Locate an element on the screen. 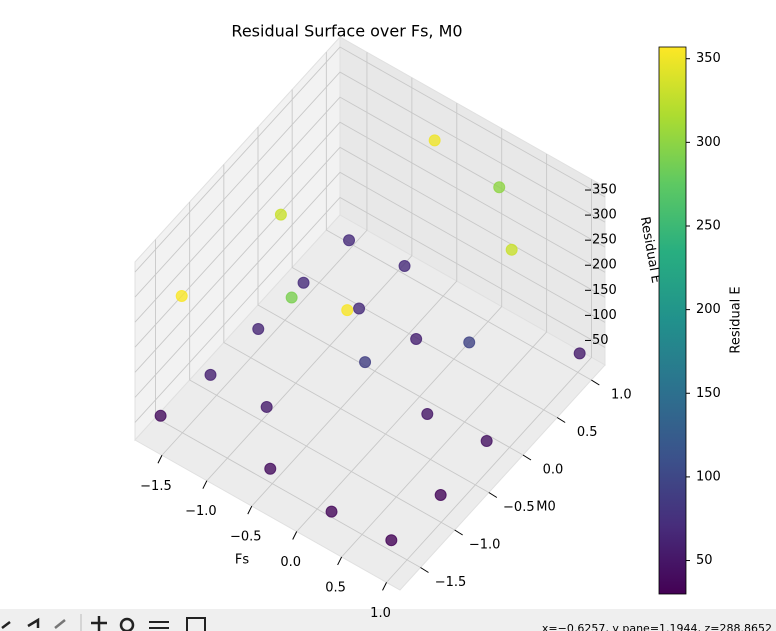 The image size is (776, 631). y-tick-label: −1.0 is located at coordinates (485, 545).